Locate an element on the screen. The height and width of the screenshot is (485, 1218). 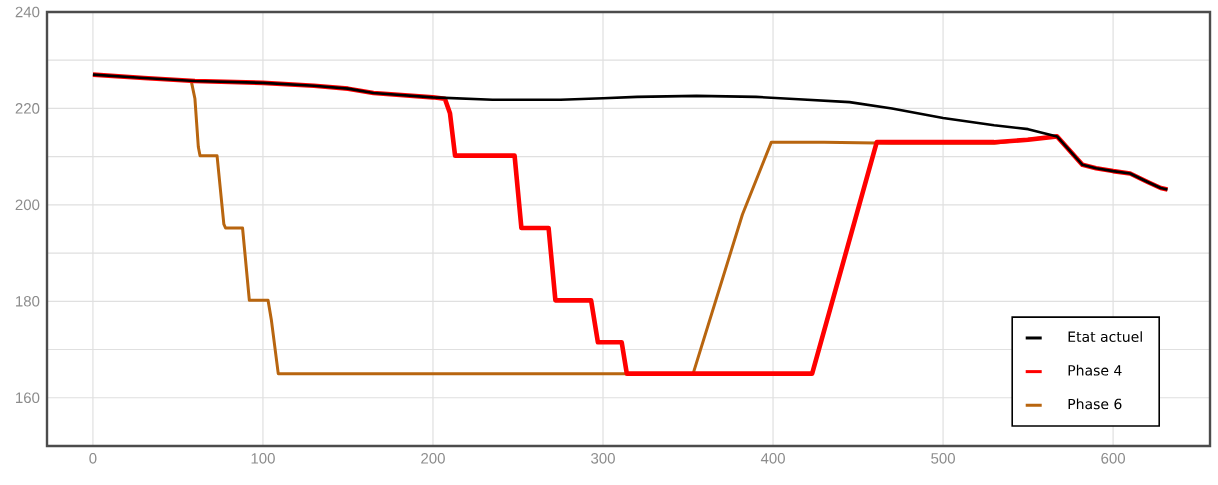
legend-label: Phase 4 is located at coordinates (1095, 370).